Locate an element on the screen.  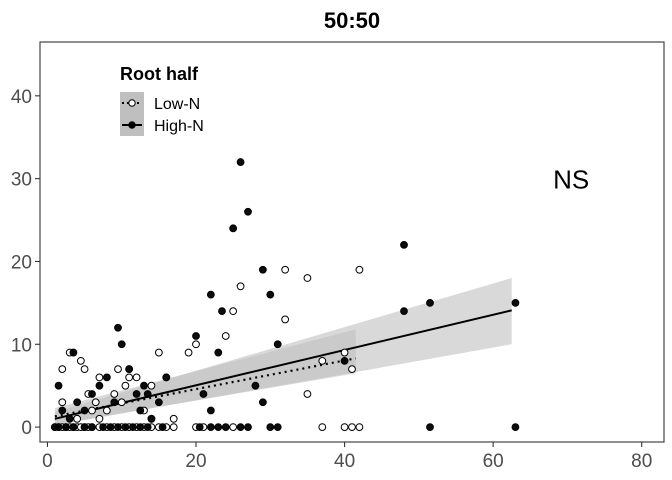
x-tick-label: 60 is located at coordinates (493, 461).